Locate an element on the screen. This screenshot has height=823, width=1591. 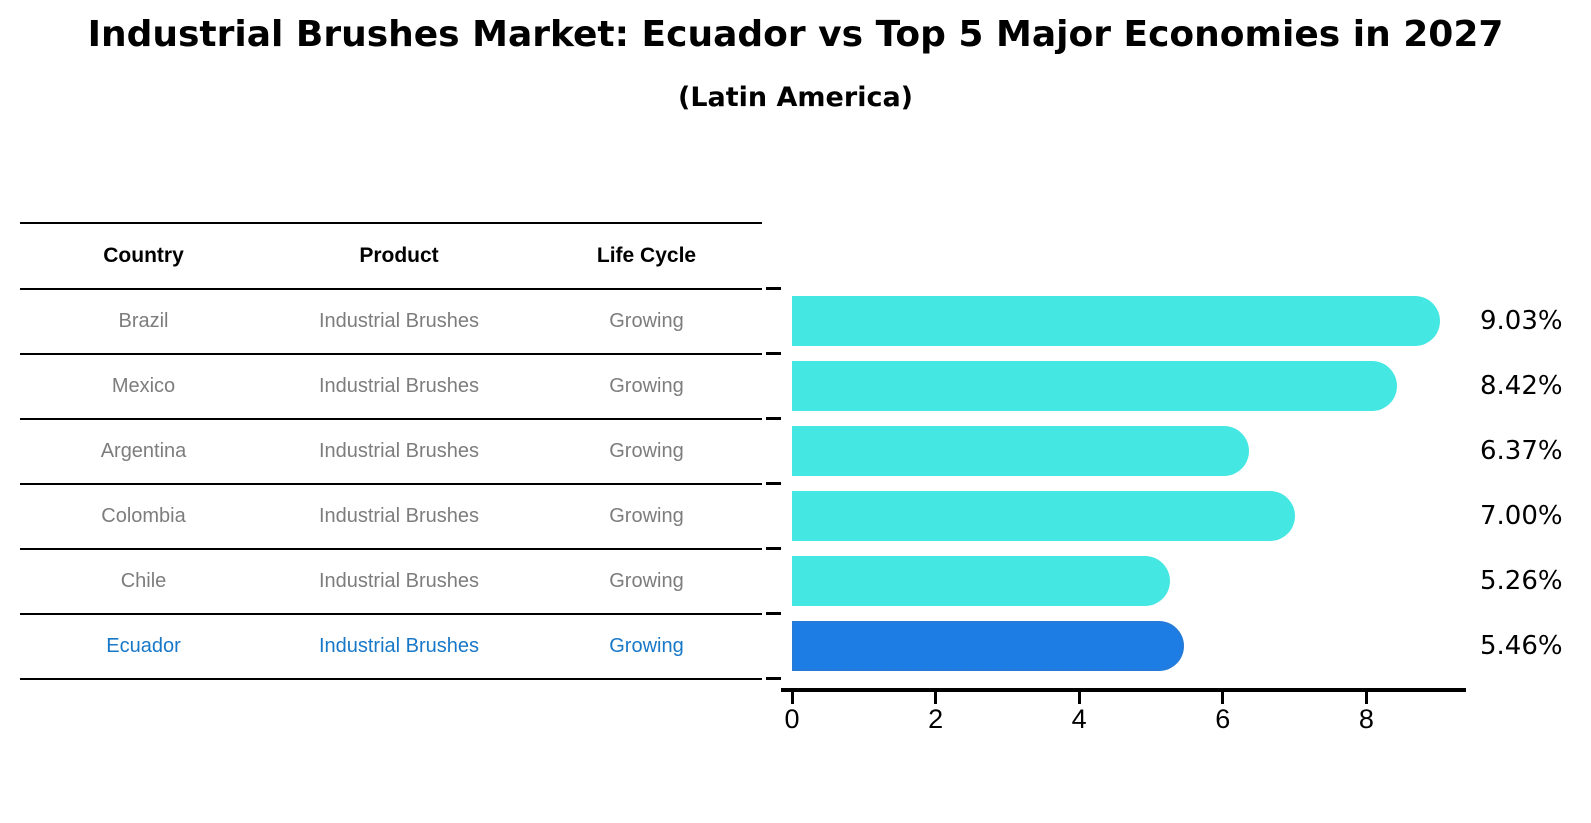
table-row: Brazil Industrial Brushes Growing is located at coordinates (391, 322).